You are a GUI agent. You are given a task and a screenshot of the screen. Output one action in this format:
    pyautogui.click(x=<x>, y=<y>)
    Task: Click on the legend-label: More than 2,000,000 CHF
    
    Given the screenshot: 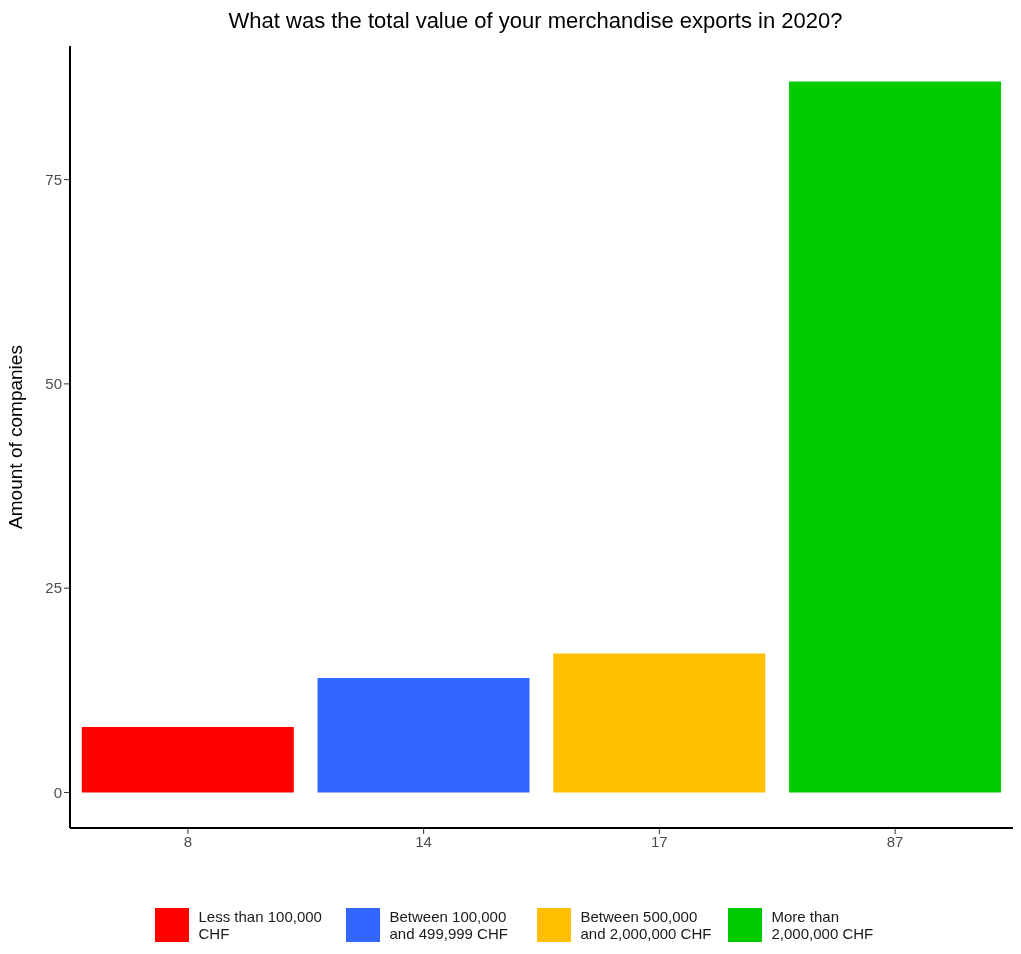 What is the action you would take?
    pyautogui.click(x=823, y=925)
    